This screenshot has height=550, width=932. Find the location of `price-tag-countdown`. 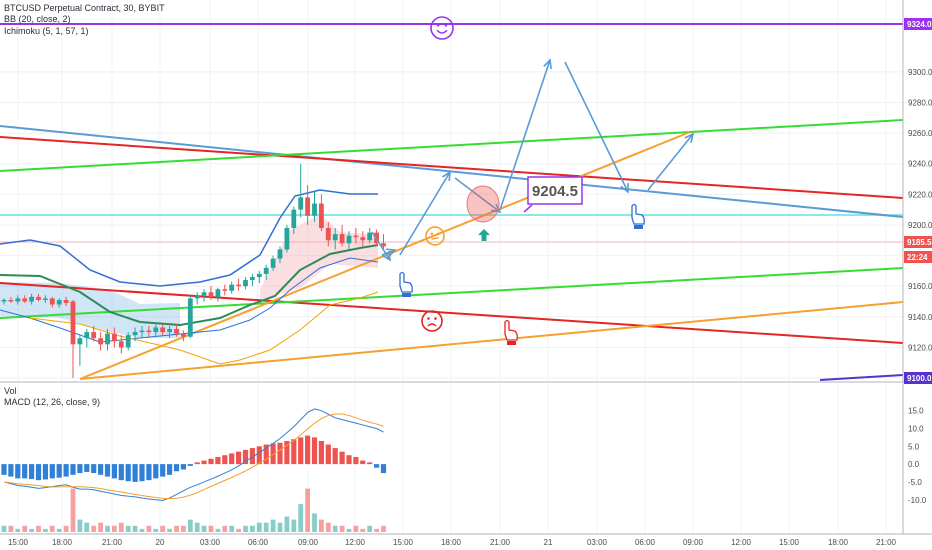

price-tag-countdown is located at coordinates (918, 257).